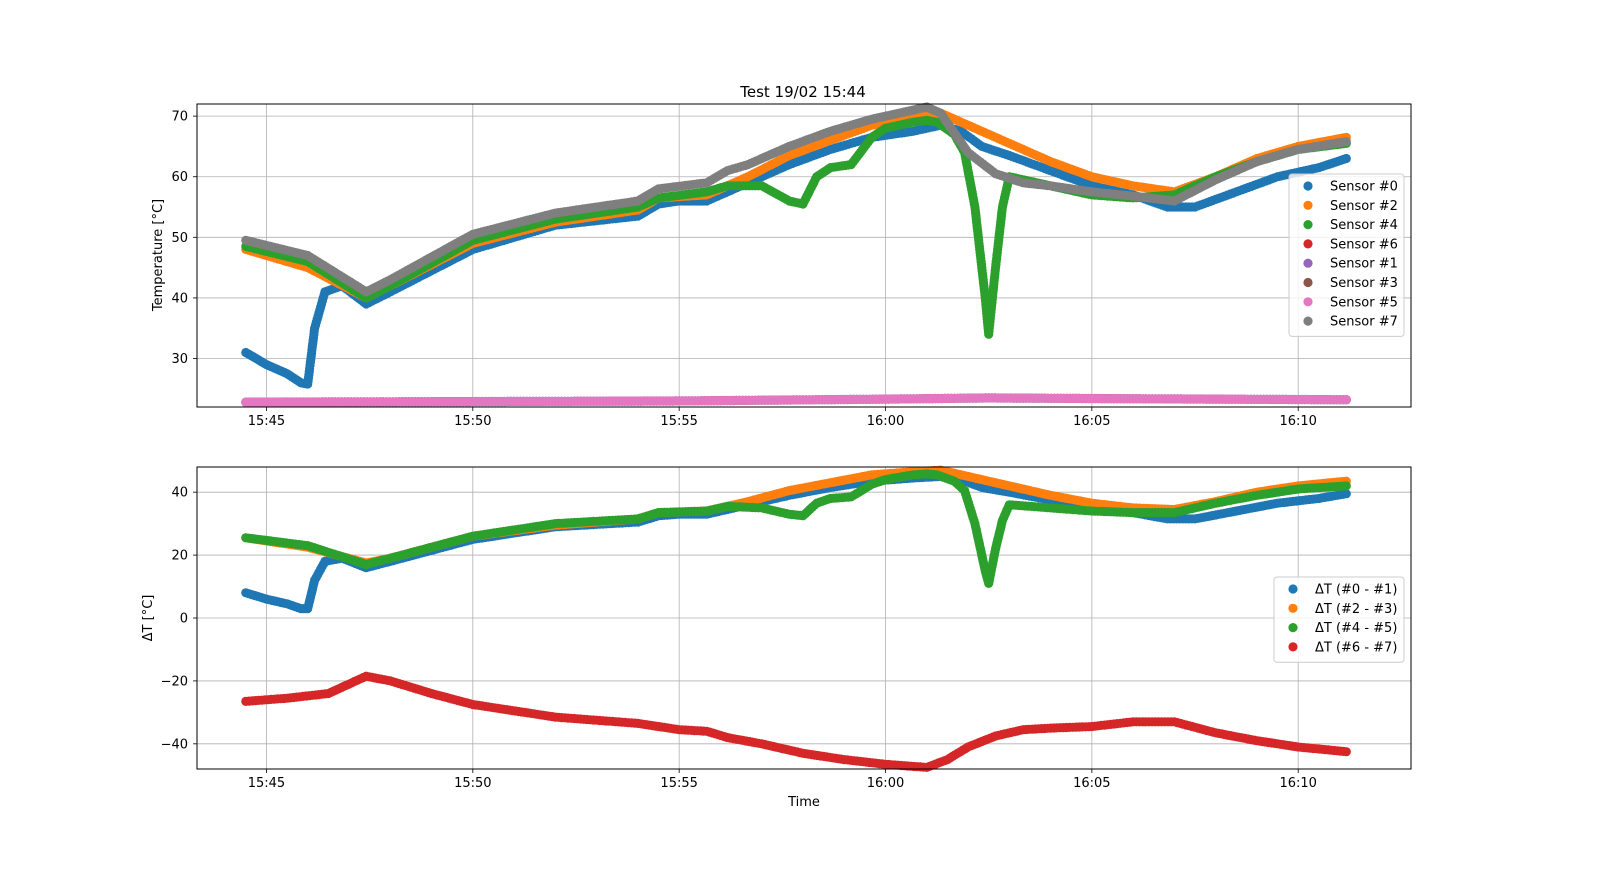 This screenshot has height=882, width=1600. What do you see at coordinates (174, 744) in the screenshot?
I see `y-tick-label: −40` at bounding box center [174, 744].